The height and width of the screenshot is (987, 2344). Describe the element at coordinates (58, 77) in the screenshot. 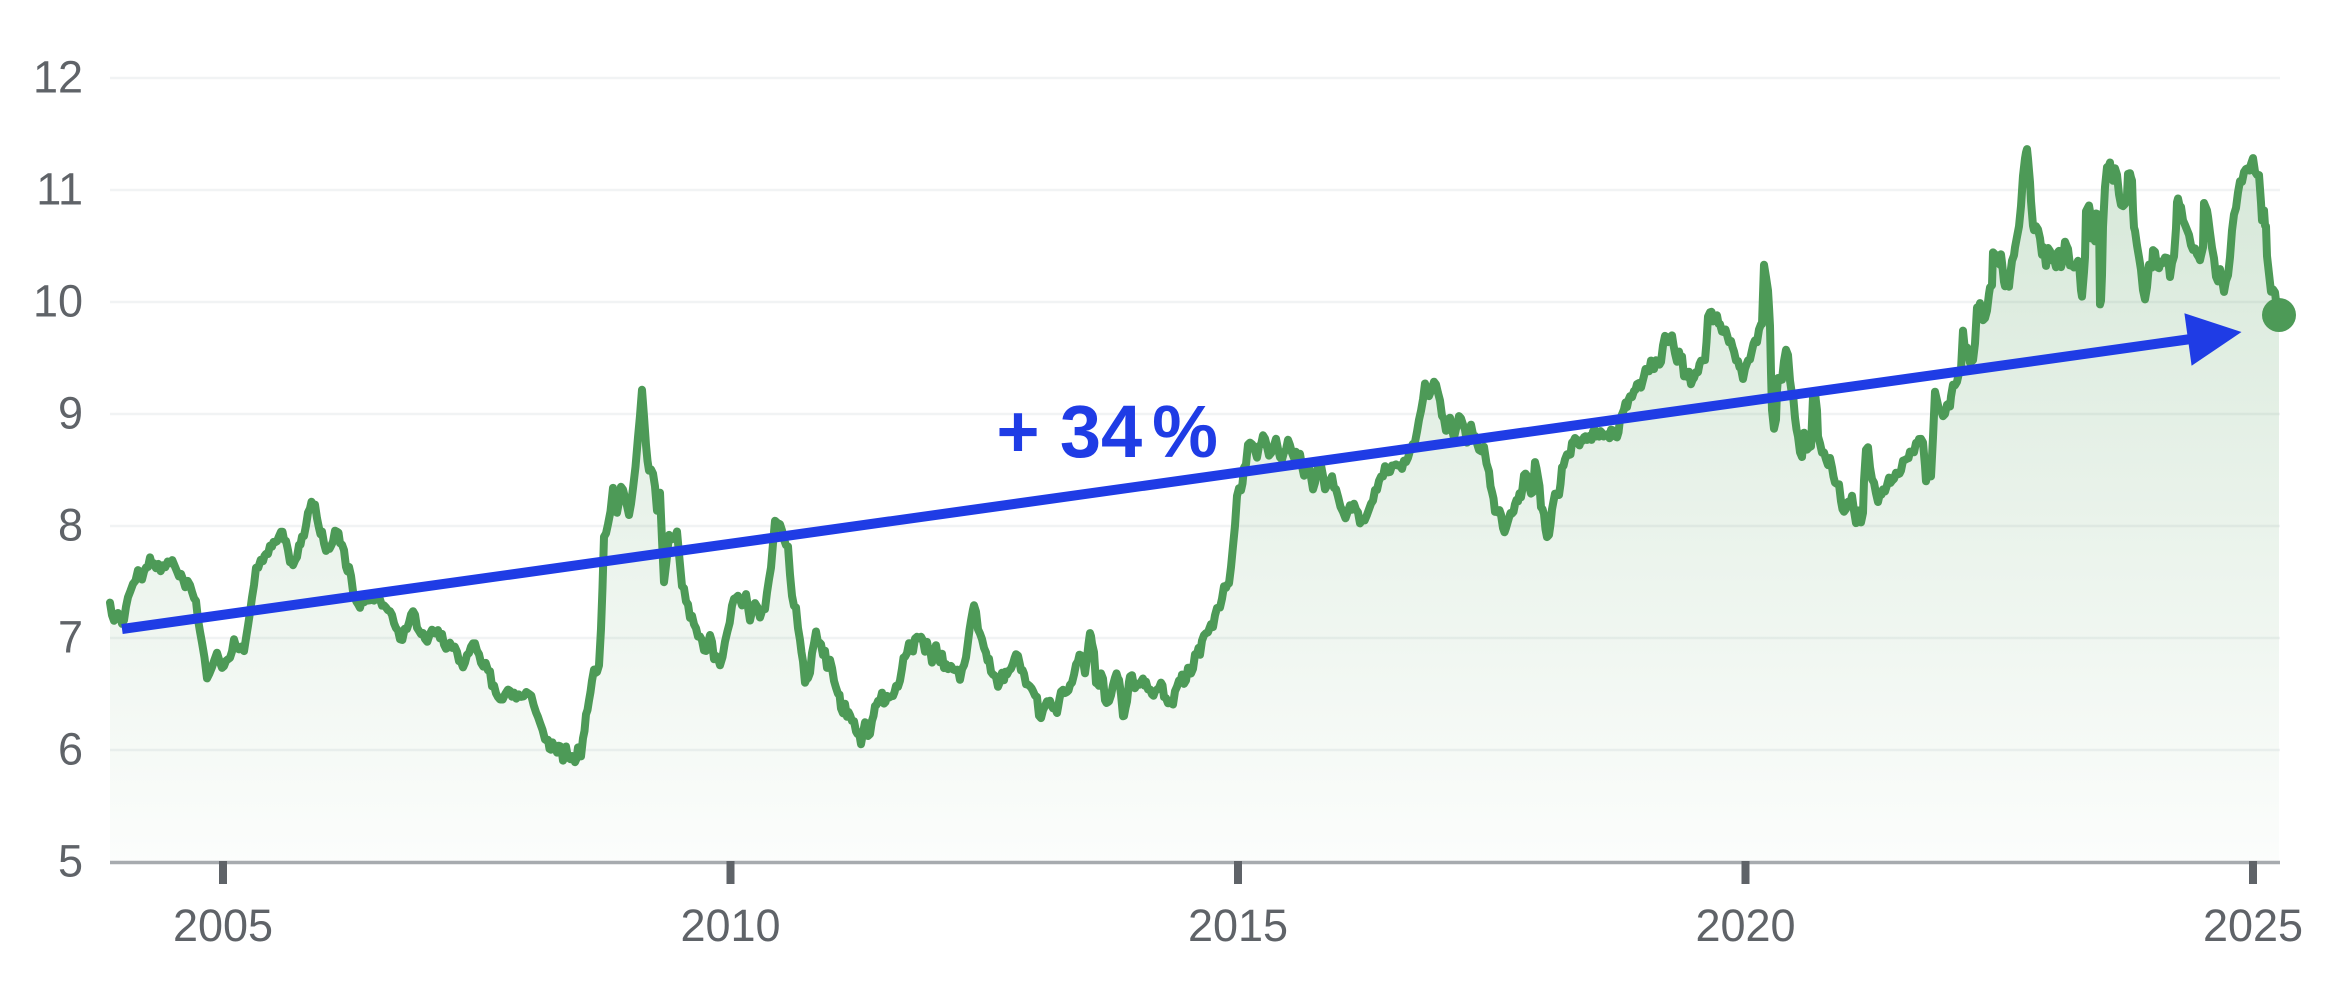

I see `svg-text: 12` at that location.